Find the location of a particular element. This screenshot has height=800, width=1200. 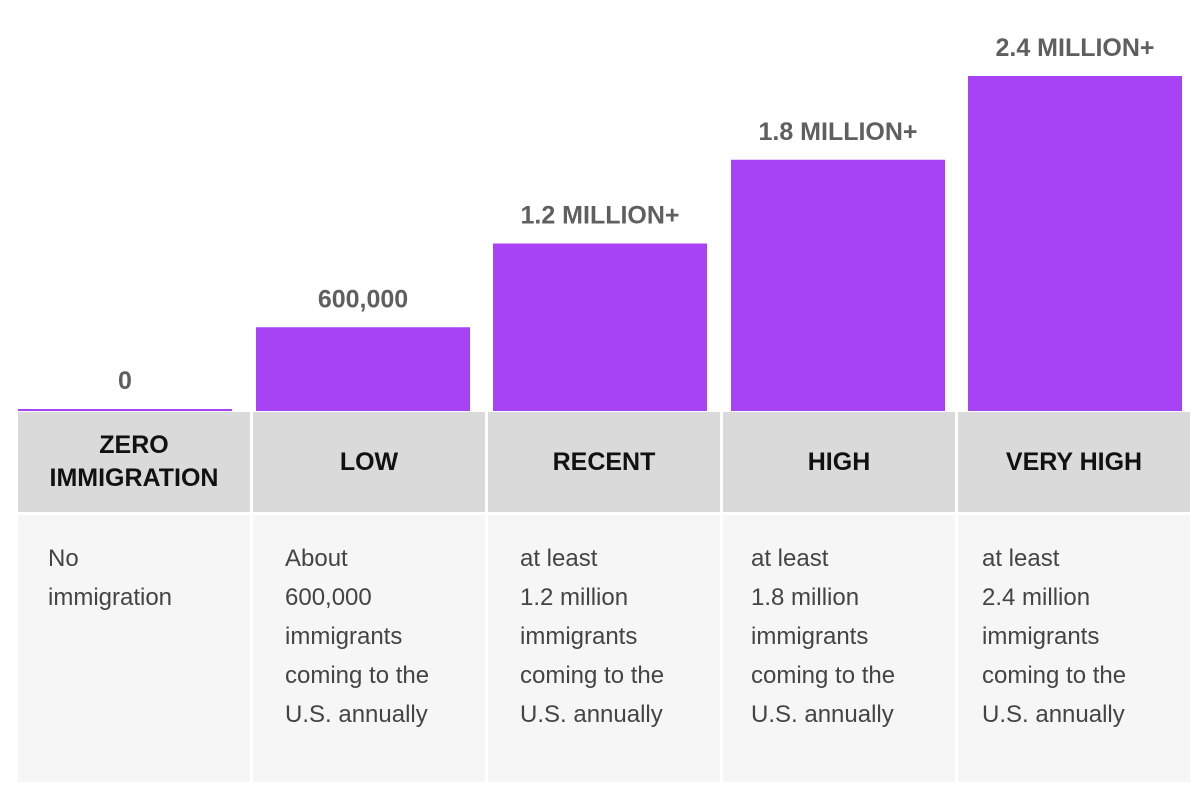

value-label-low: 600,000 is located at coordinates (363, 299).